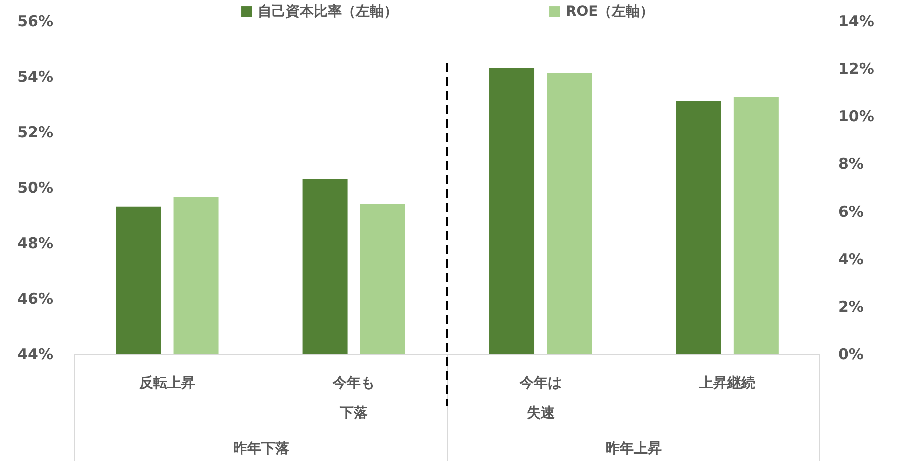 This screenshot has height=461, width=898. What do you see at coordinates (36, 21) in the screenshot?
I see `y-tick-label: 56%` at bounding box center [36, 21].